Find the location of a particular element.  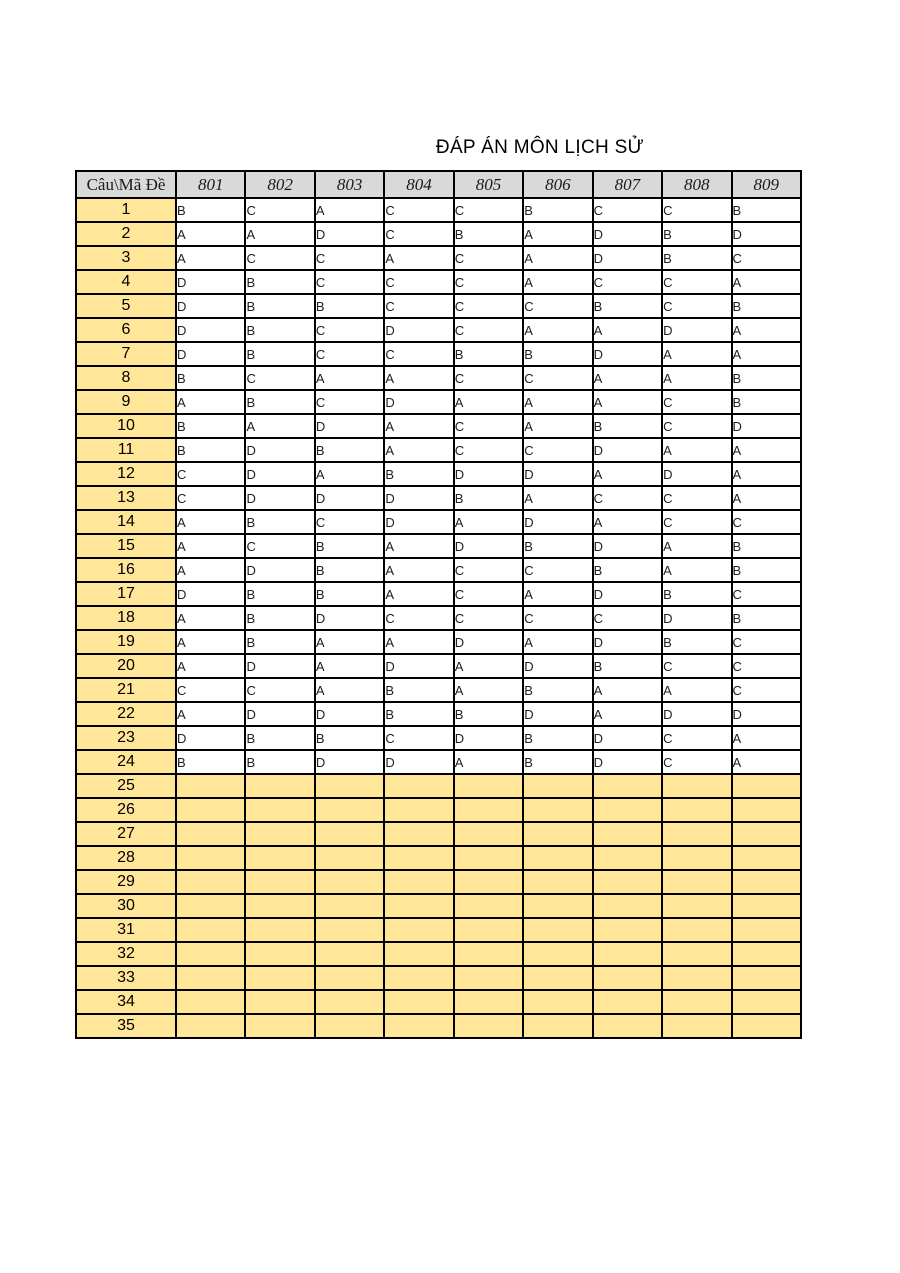

exam-code-header: 801 is located at coordinates (210, 184).